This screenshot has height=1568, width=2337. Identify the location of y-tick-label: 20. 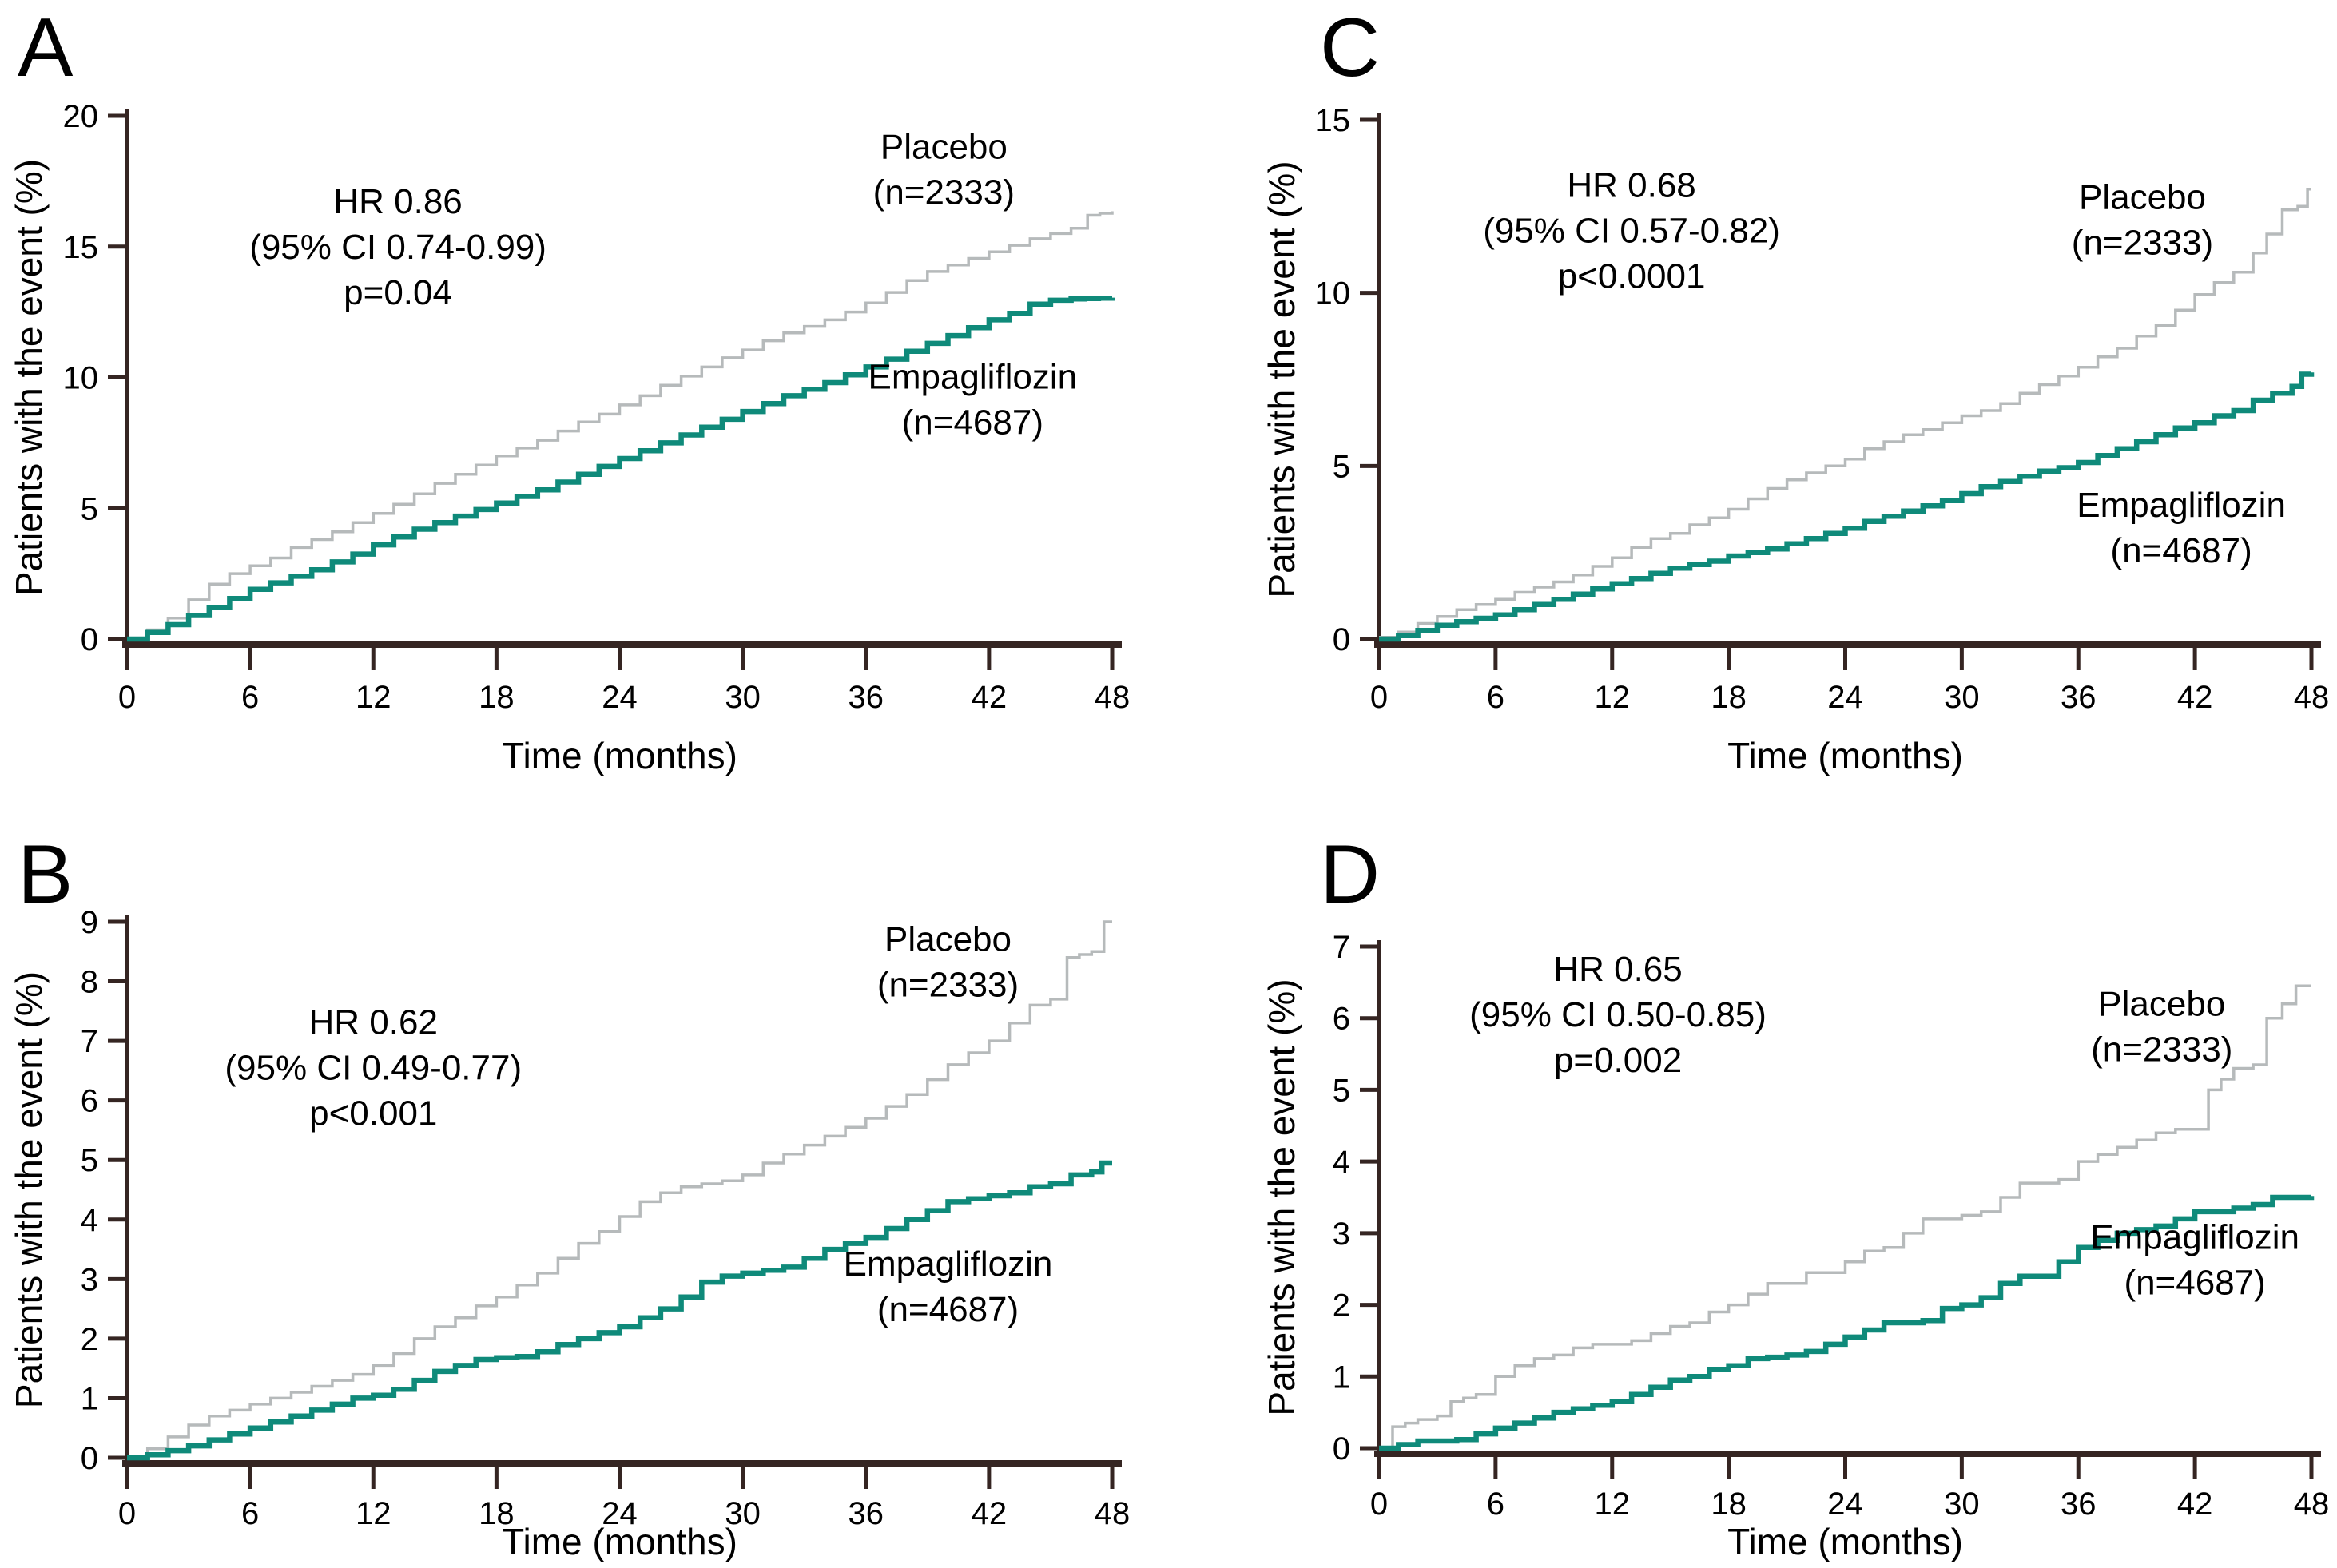
(81, 116).